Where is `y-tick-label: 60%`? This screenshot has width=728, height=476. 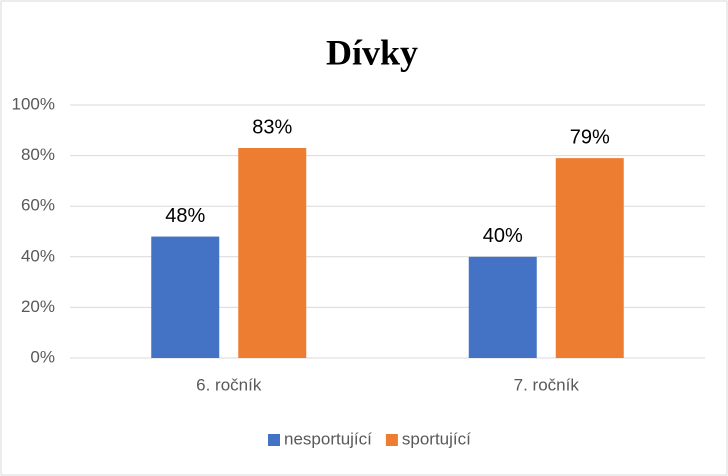
y-tick-label: 60% is located at coordinates (38, 205).